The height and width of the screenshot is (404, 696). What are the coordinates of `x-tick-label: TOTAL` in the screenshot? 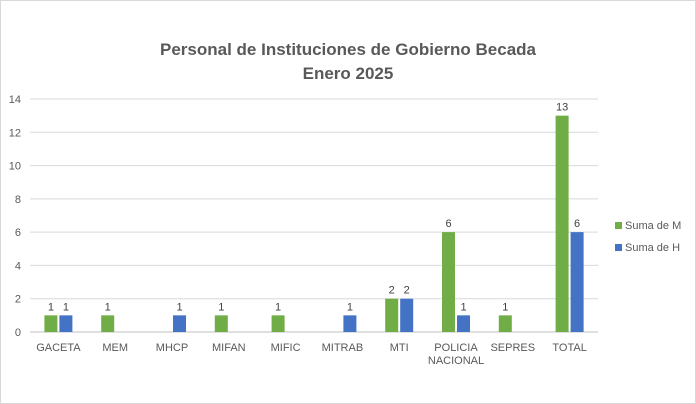 It's located at (569, 348).